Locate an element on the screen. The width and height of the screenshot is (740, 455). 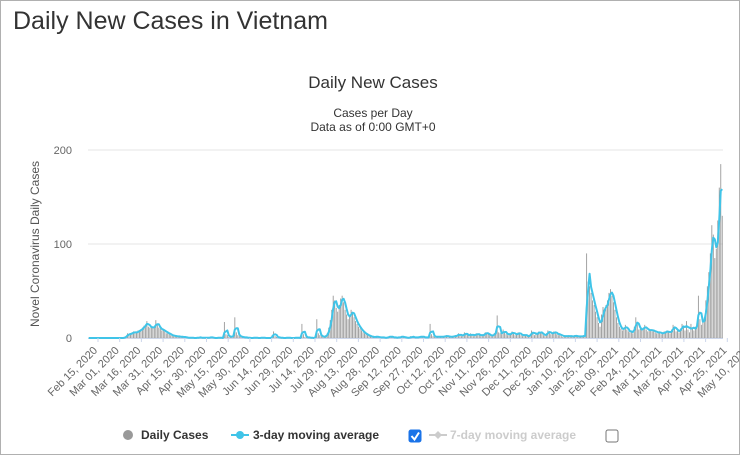
ma3-checkbox is located at coordinates (415, 436).